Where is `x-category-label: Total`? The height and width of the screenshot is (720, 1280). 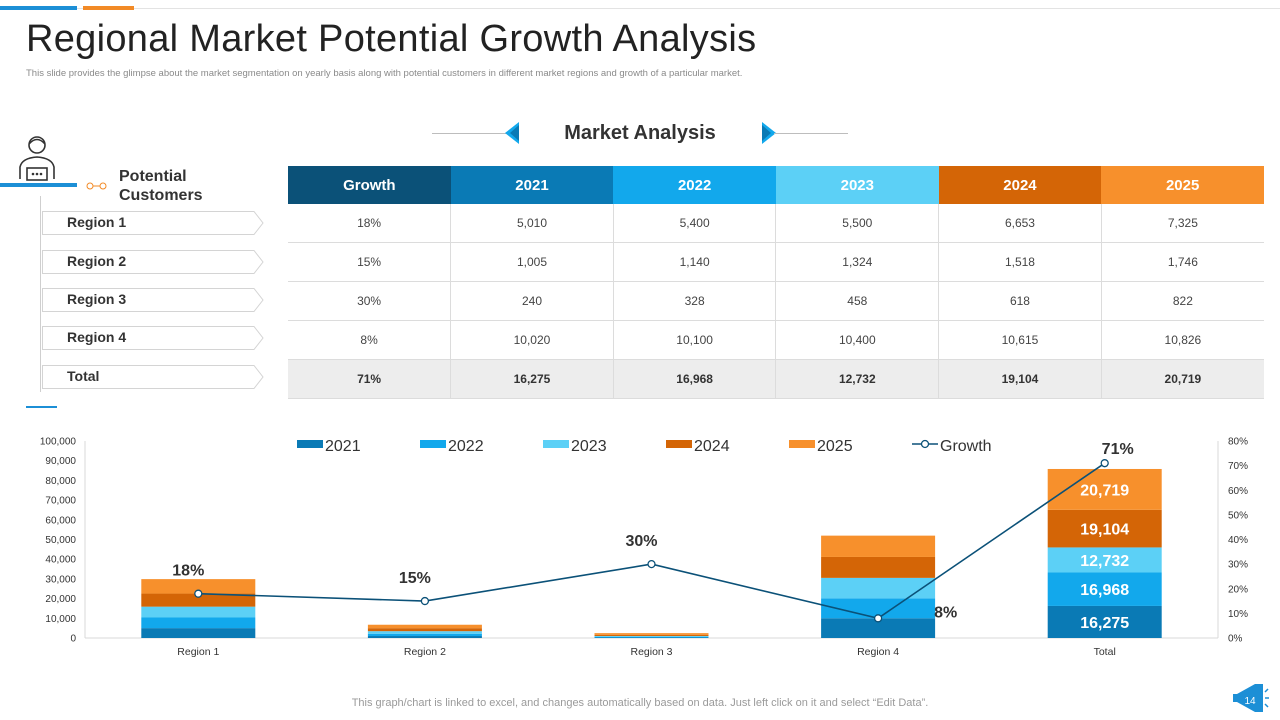 x-category-label: Total is located at coordinates (1105, 652).